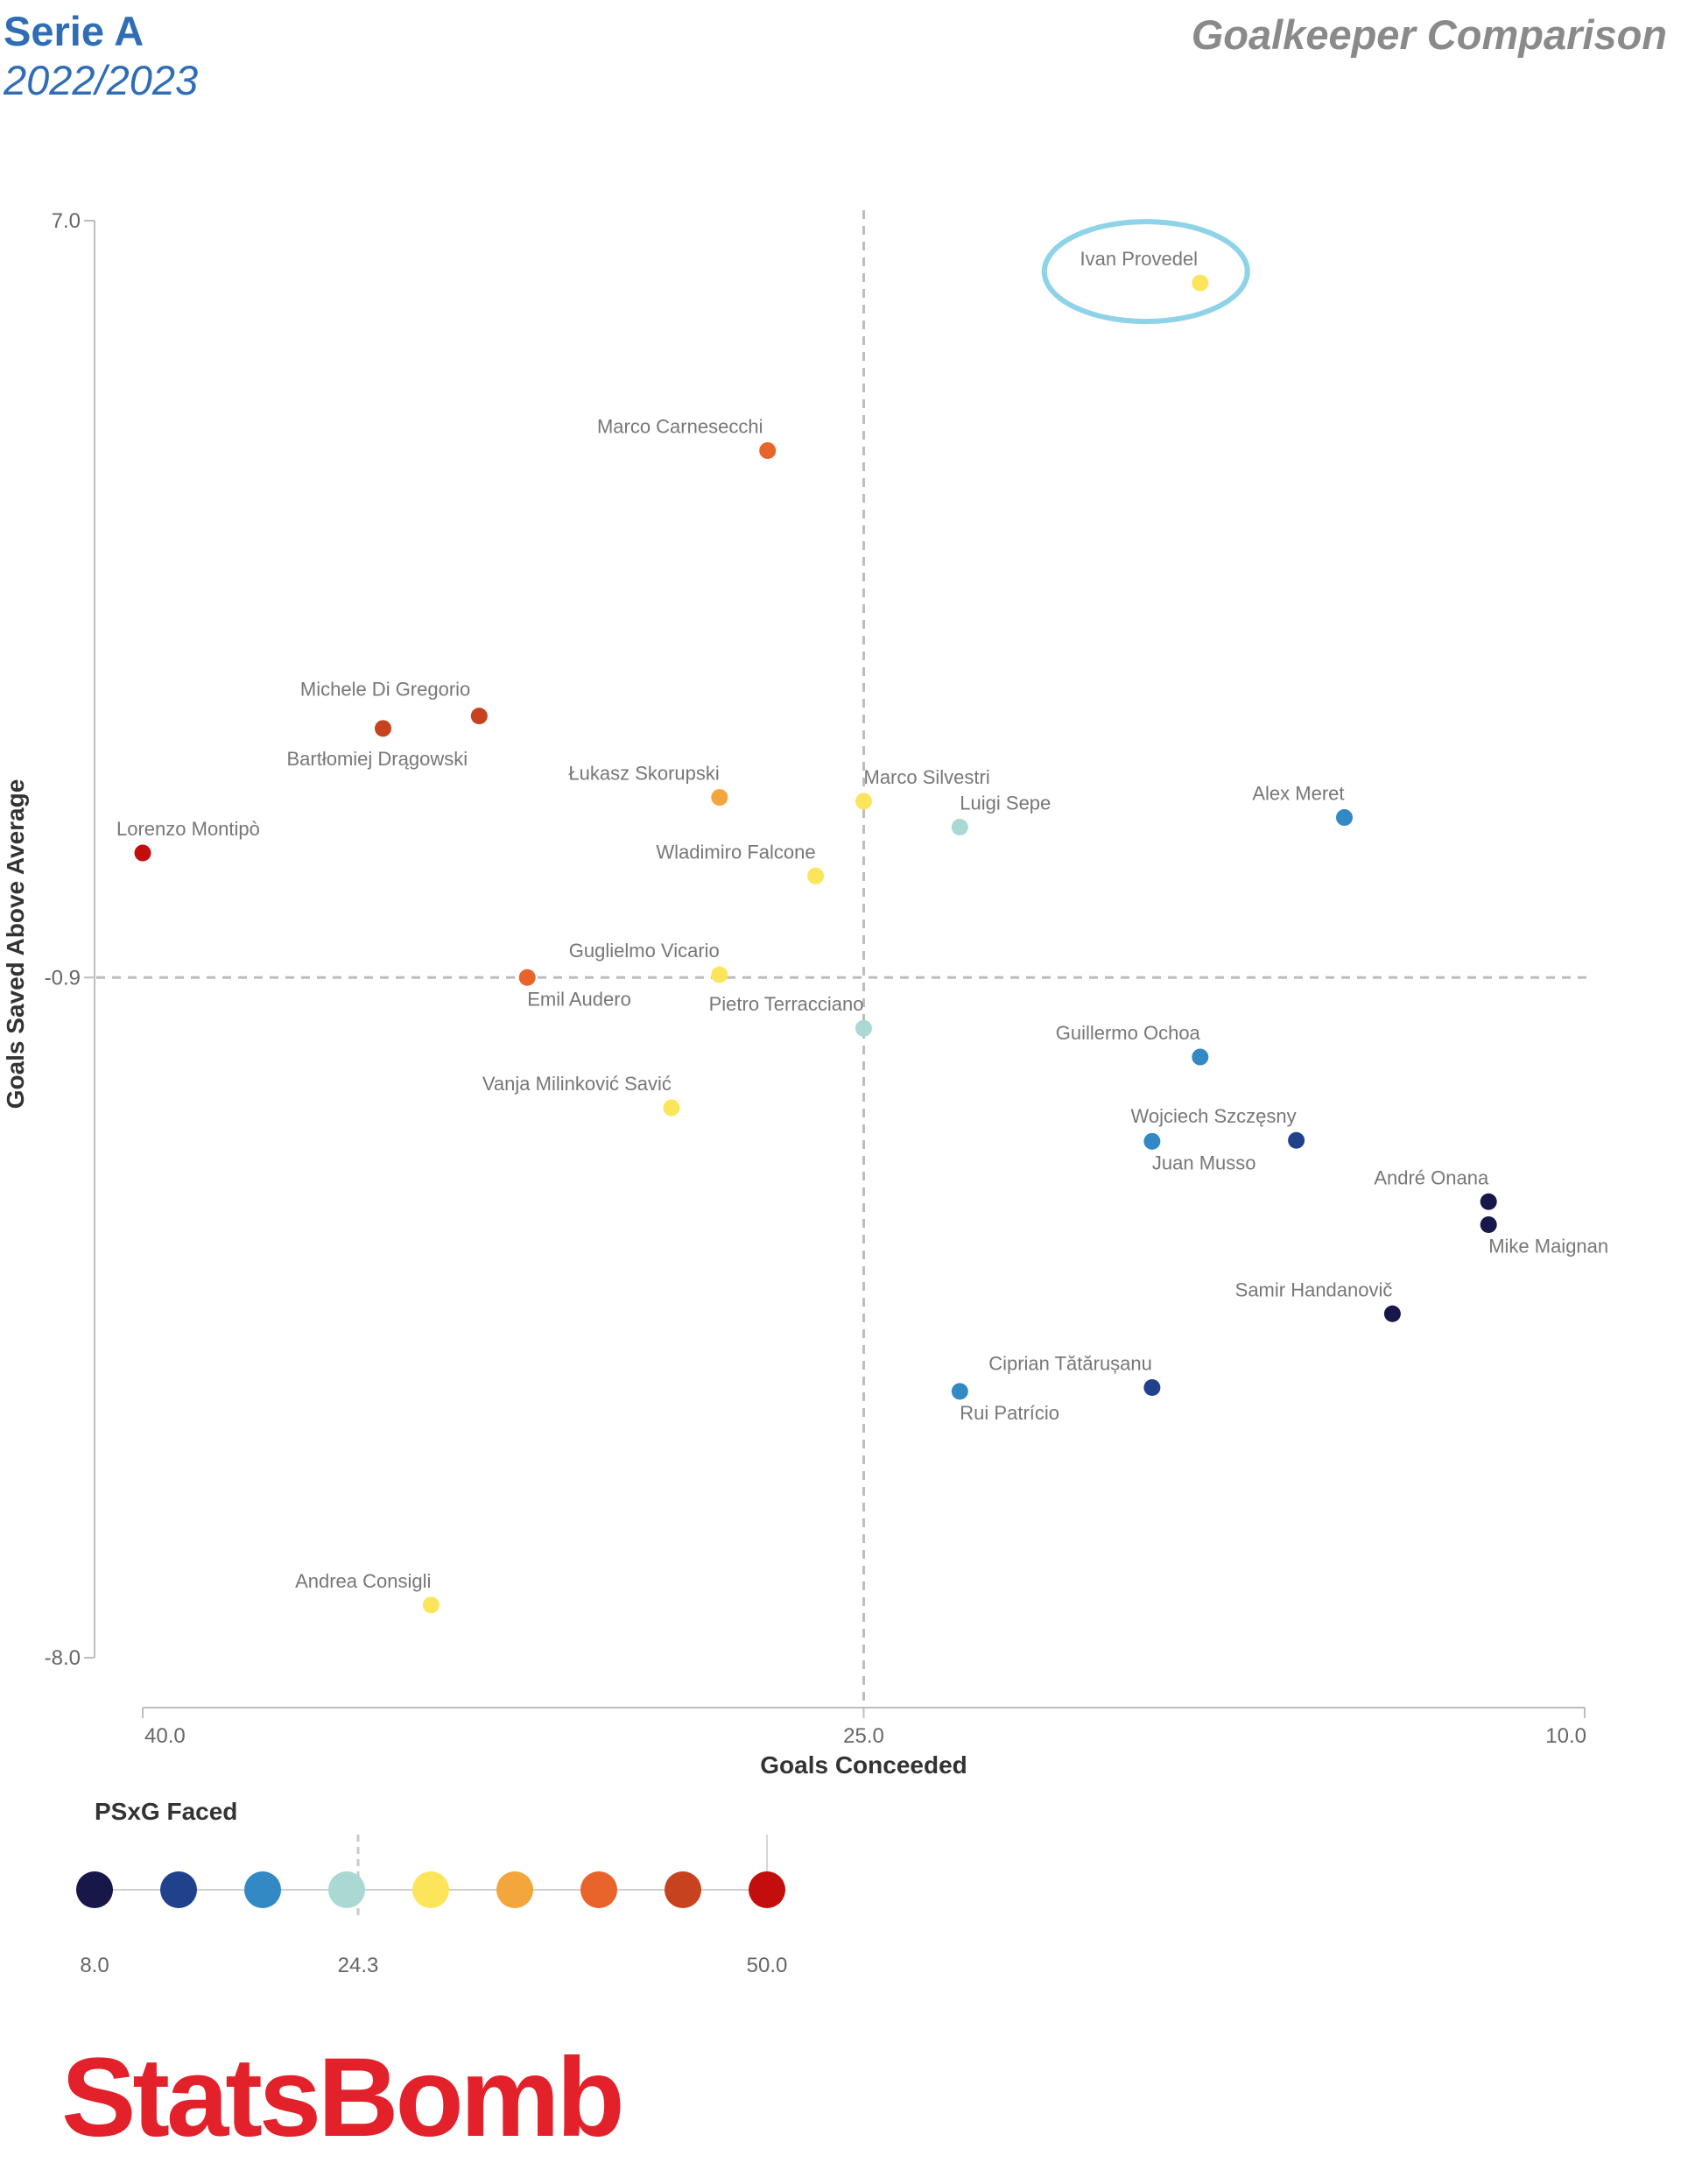 This screenshot has width=1681, height=2184. Describe the element at coordinates (1139, 259) in the screenshot. I see `point-label: Ivan Provedel` at that location.